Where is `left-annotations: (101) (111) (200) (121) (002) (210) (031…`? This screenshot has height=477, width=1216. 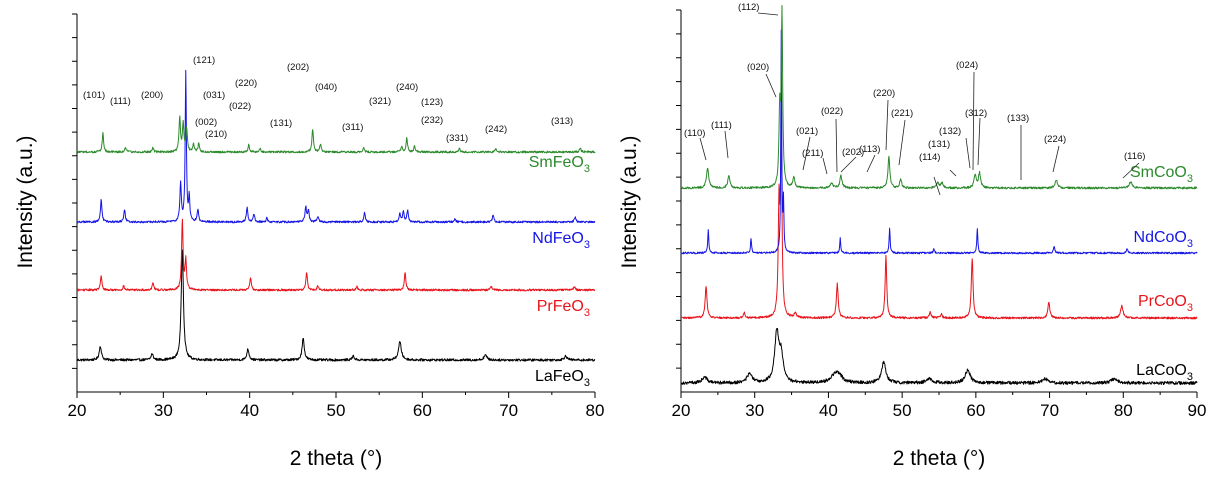
left-annotations: (101) (111) (200) (121) (002) (210) (031… is located at coordinates (328, 99).